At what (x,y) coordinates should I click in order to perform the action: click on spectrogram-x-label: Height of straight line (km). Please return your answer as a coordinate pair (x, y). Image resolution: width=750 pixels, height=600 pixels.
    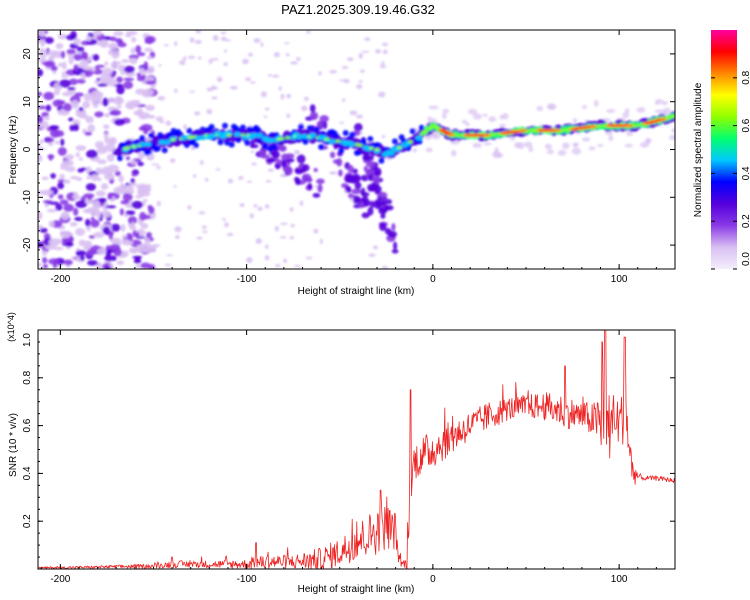
    Looking at the image, I should click on (356, 291).